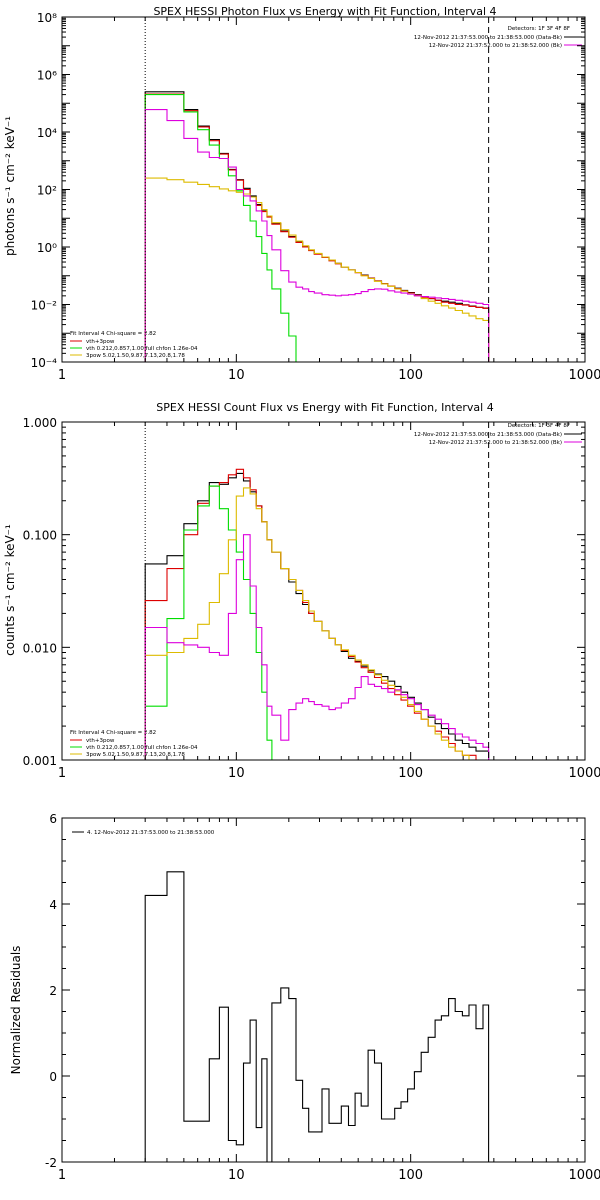 This screenshot has height=1200, width=600. What do you see at coordinates (44, 306) in the screenshot?
I see `y-tick-label: 10⁻²` at bounding box center [44, 306].